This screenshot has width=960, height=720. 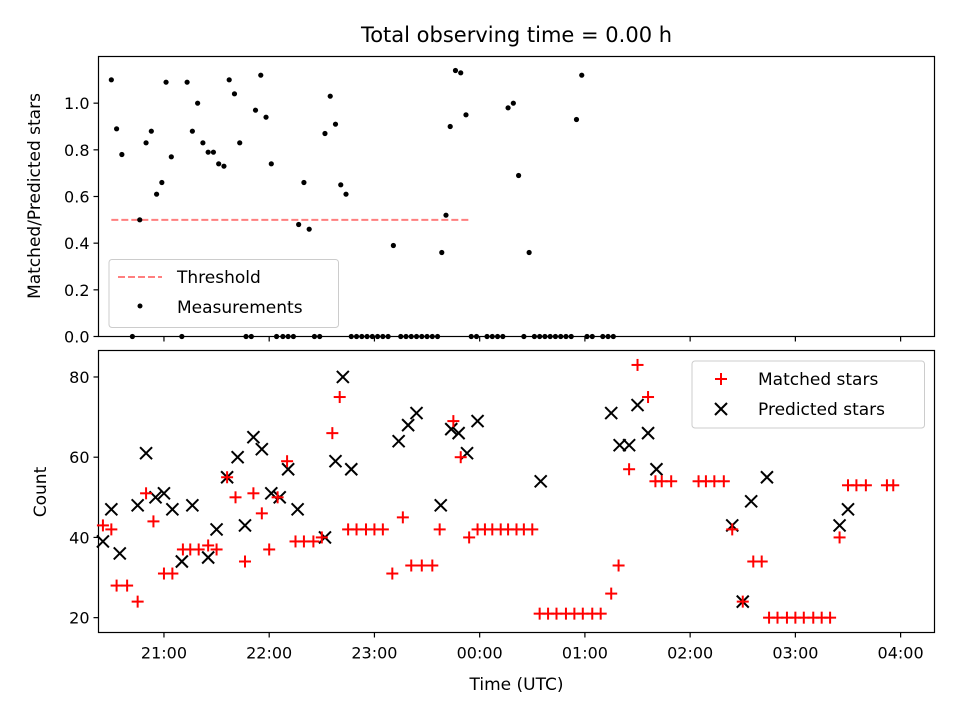 I want to click on bottom-x-tick-label: 23:00, so click(x=374, y=653).